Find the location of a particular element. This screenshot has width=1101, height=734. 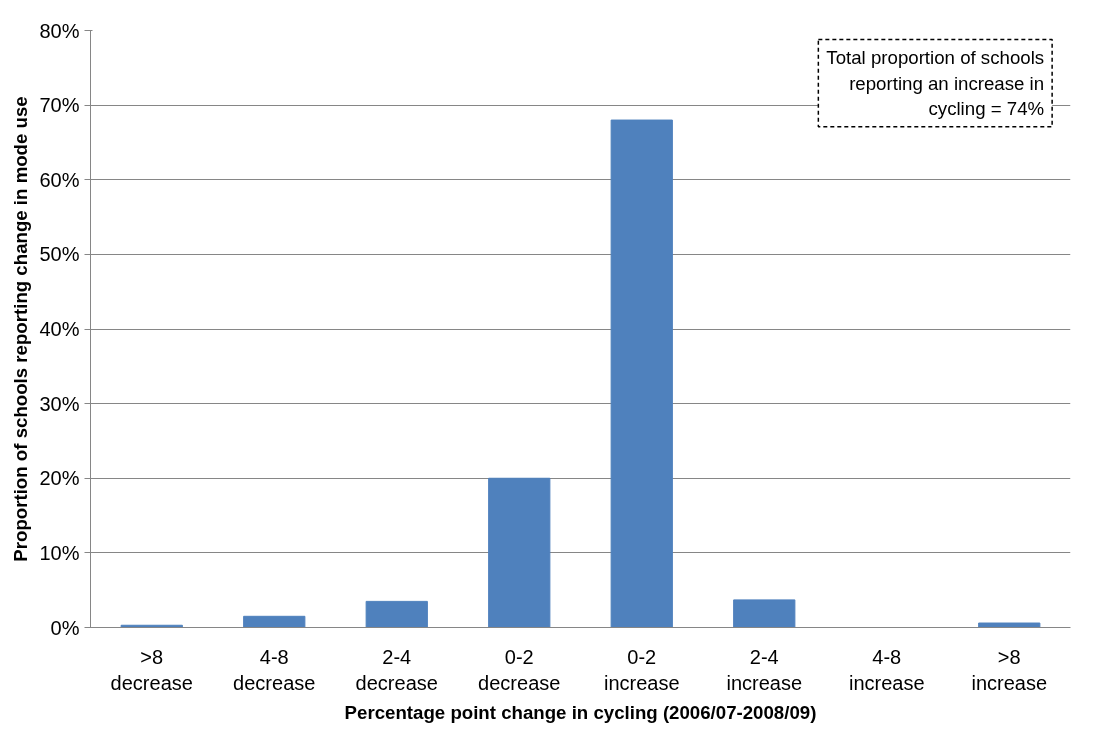

y-tick-label: 70% is located at coordinates (59, 105).